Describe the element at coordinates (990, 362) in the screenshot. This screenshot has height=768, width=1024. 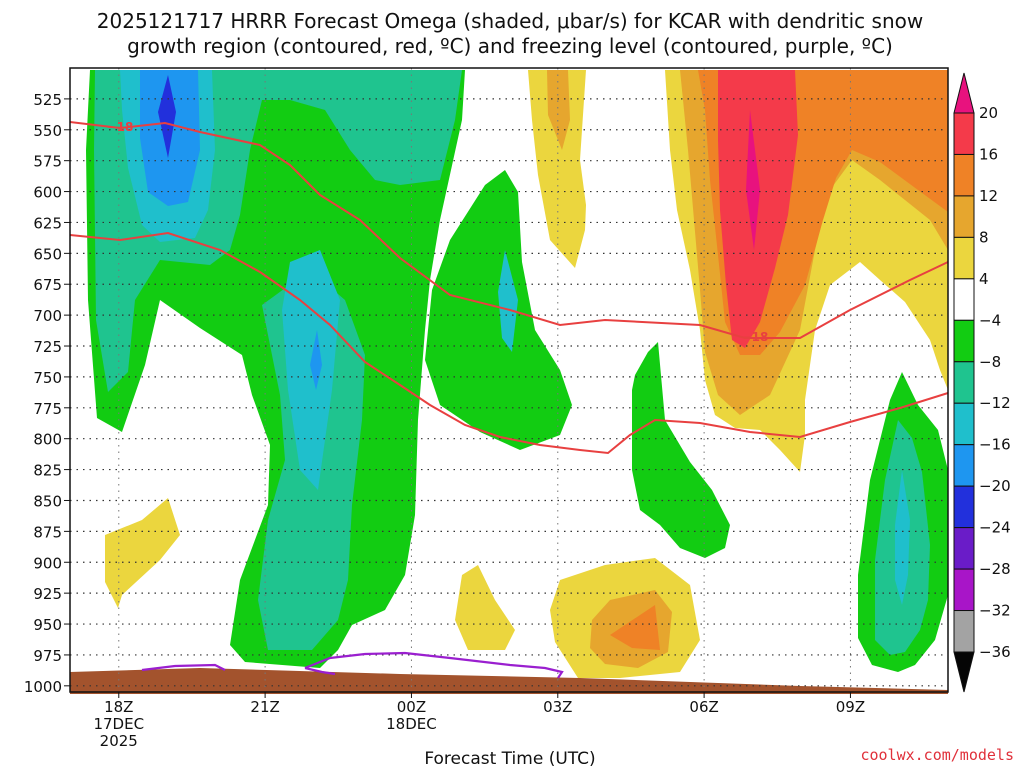
I see `colorbar-level-label: −8` at that location.